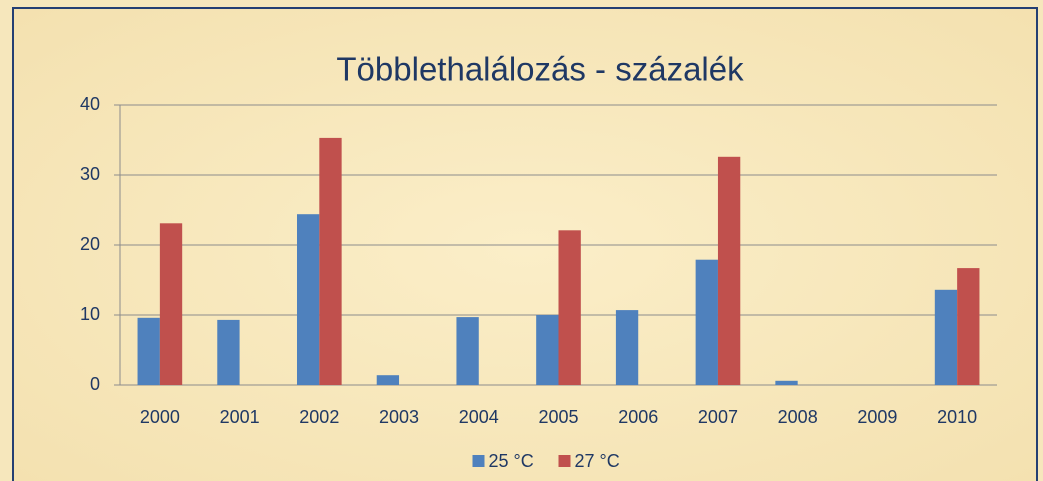  What do you see at coordinates (877, 417) in the screenshot?
I see `x-tick-label: 2009` at bounding box center [877, 417].